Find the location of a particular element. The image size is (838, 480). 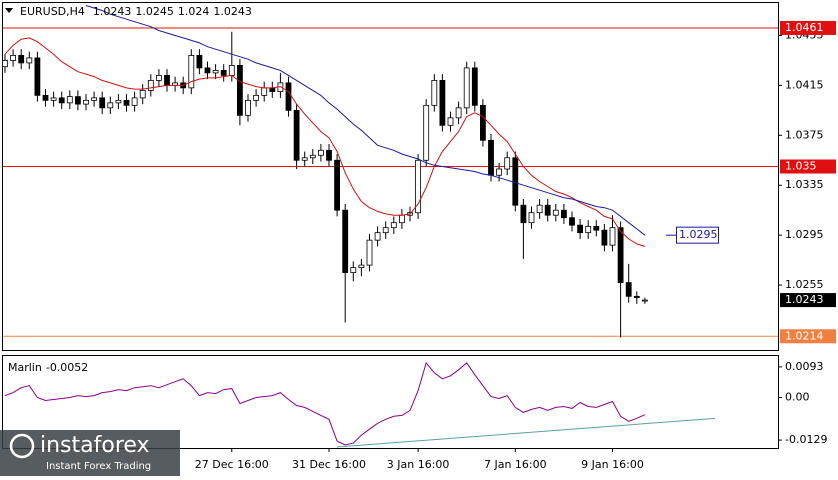

header-low: 1.024 is located at coordinates (194, 11).